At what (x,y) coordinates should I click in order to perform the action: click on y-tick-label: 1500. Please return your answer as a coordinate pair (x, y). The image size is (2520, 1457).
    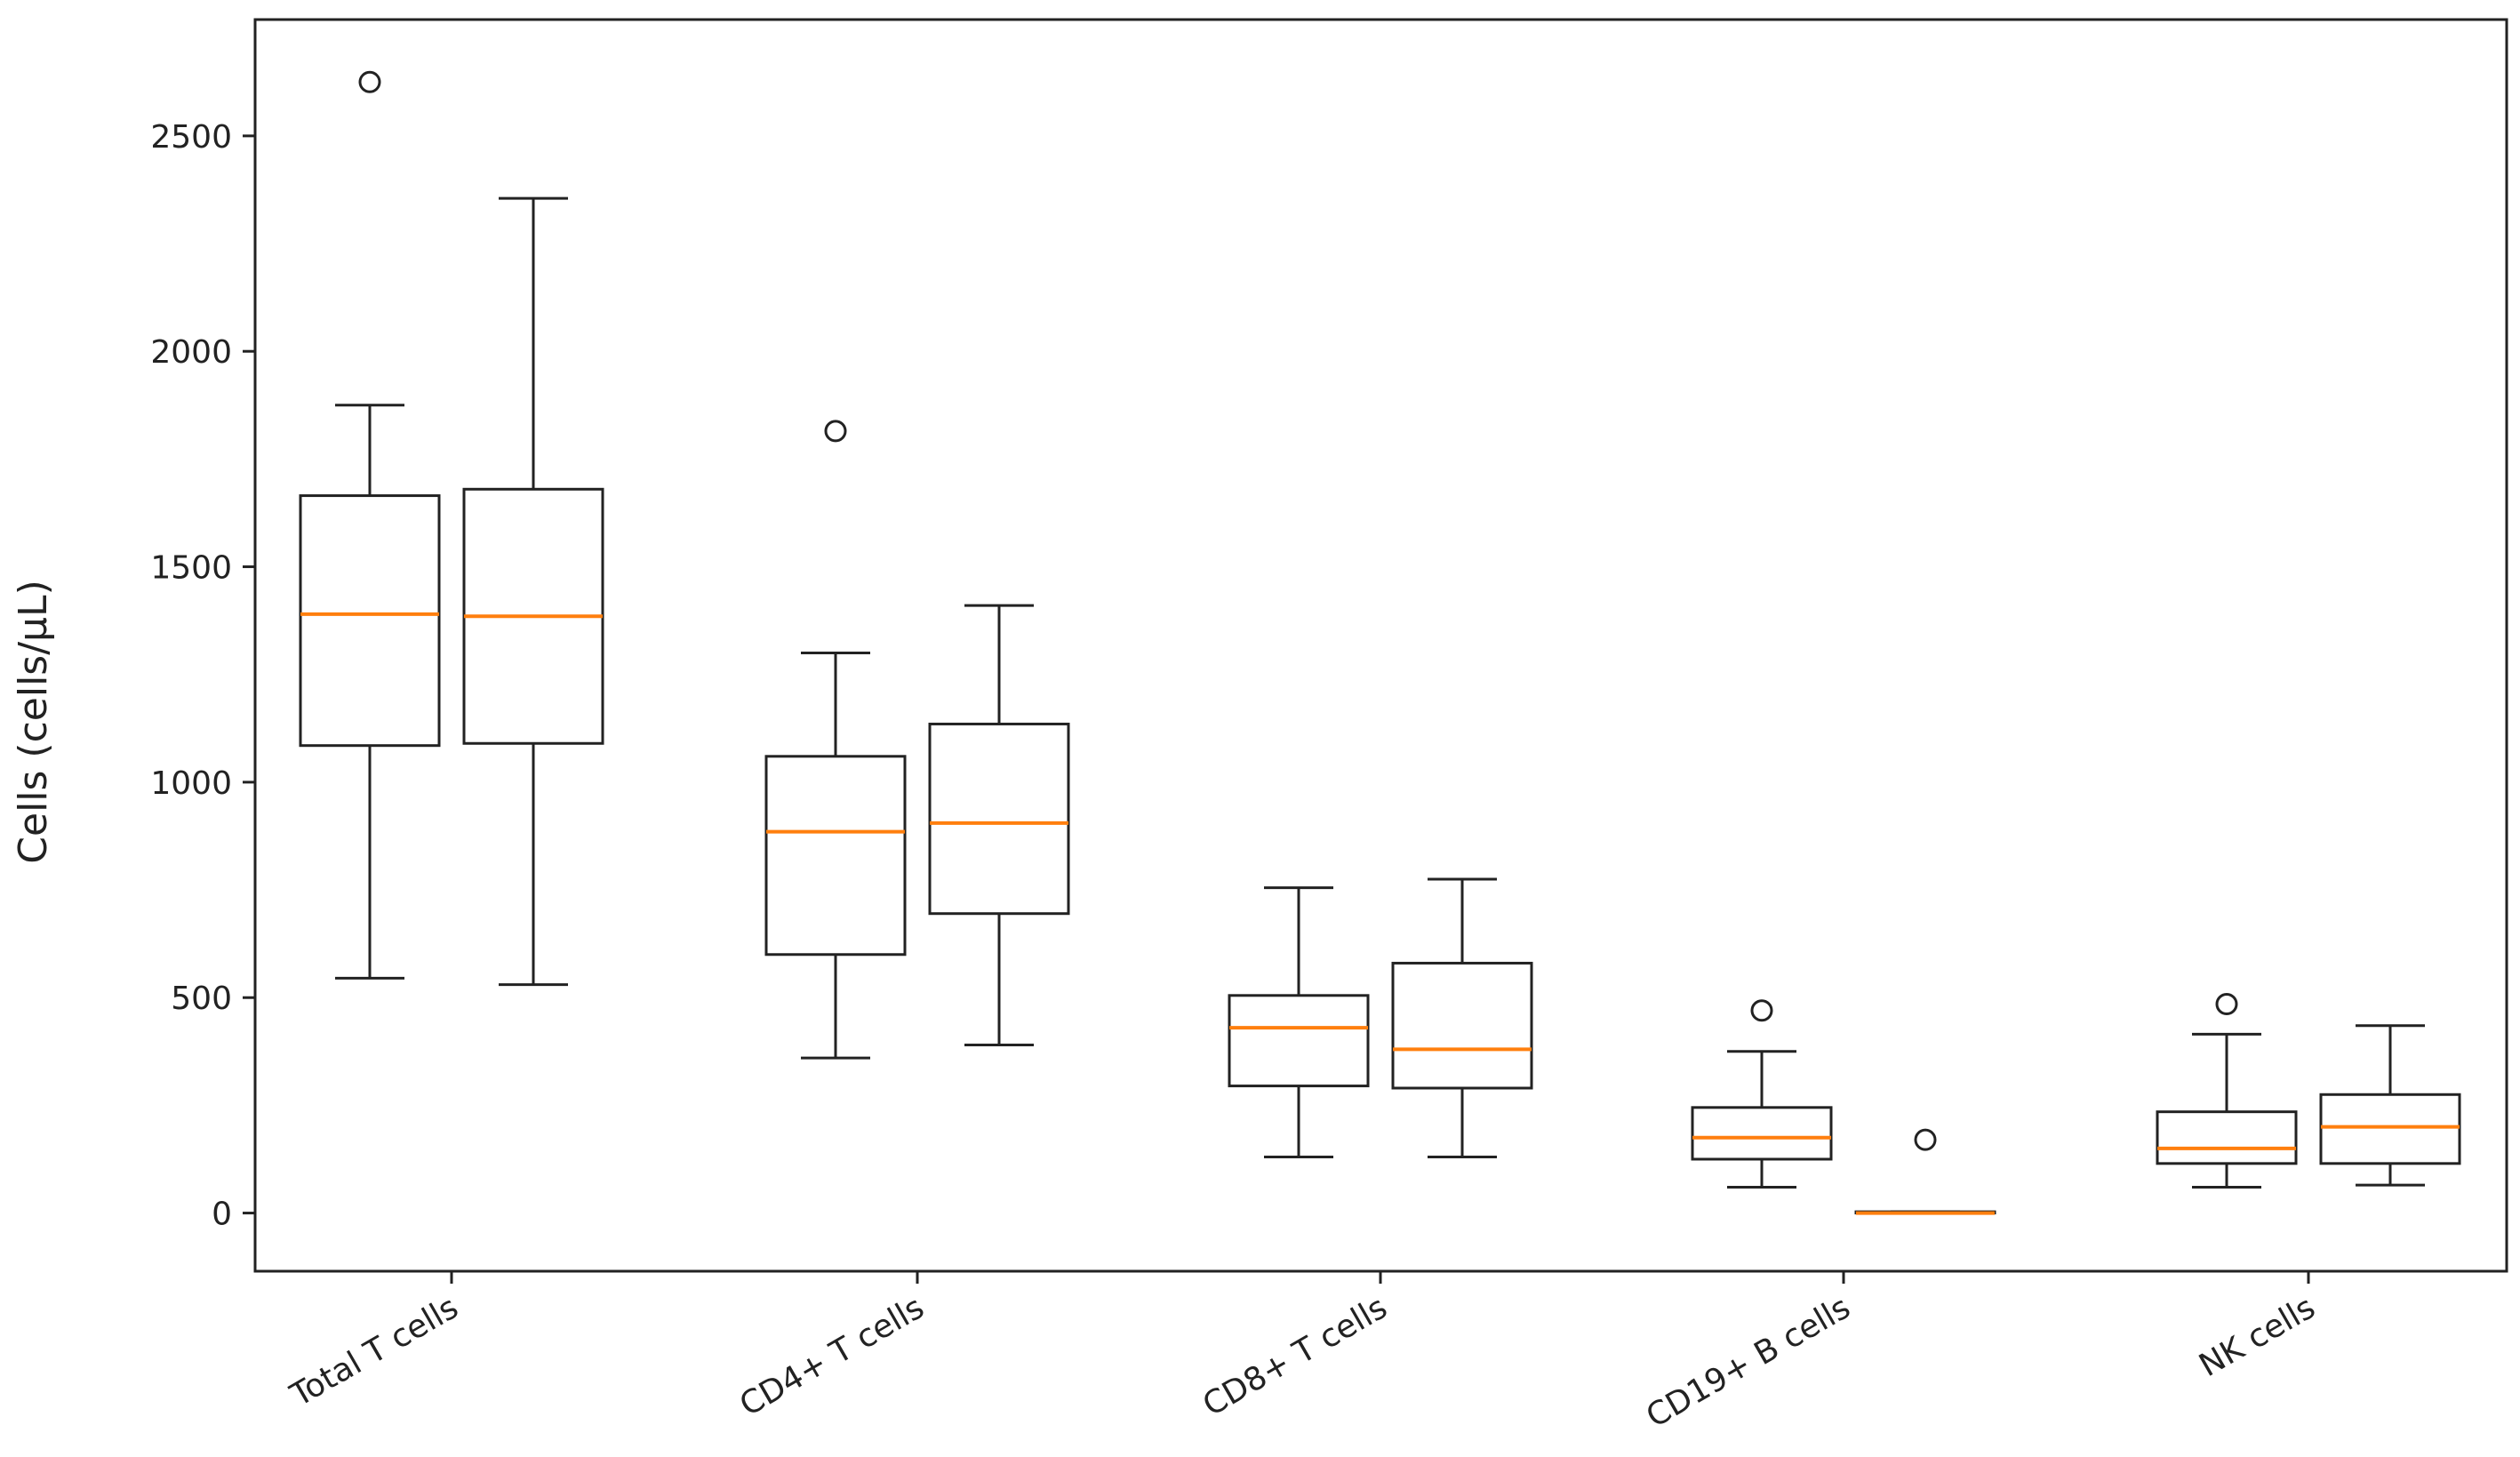
    Looking at the image, I should click on (191, 568).